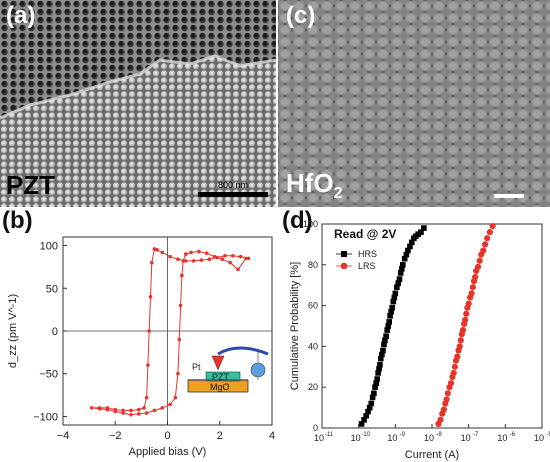  Describe the element at coordinates (310, 224) in the screenshot. I see `y-tick-label: 100` at that location.